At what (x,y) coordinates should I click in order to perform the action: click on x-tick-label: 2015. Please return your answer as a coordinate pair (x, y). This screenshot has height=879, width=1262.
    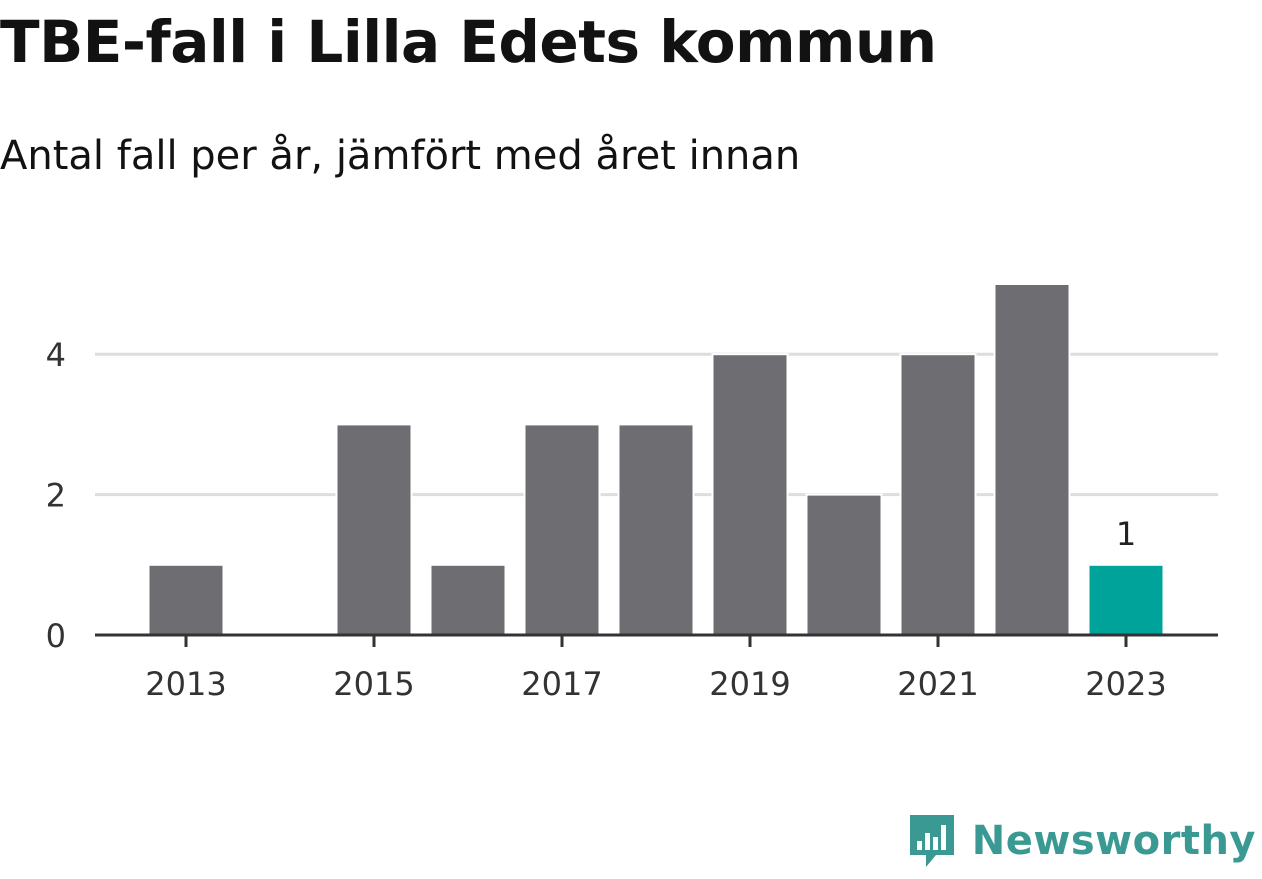
    Looking at the image, I should click on (373, 684).